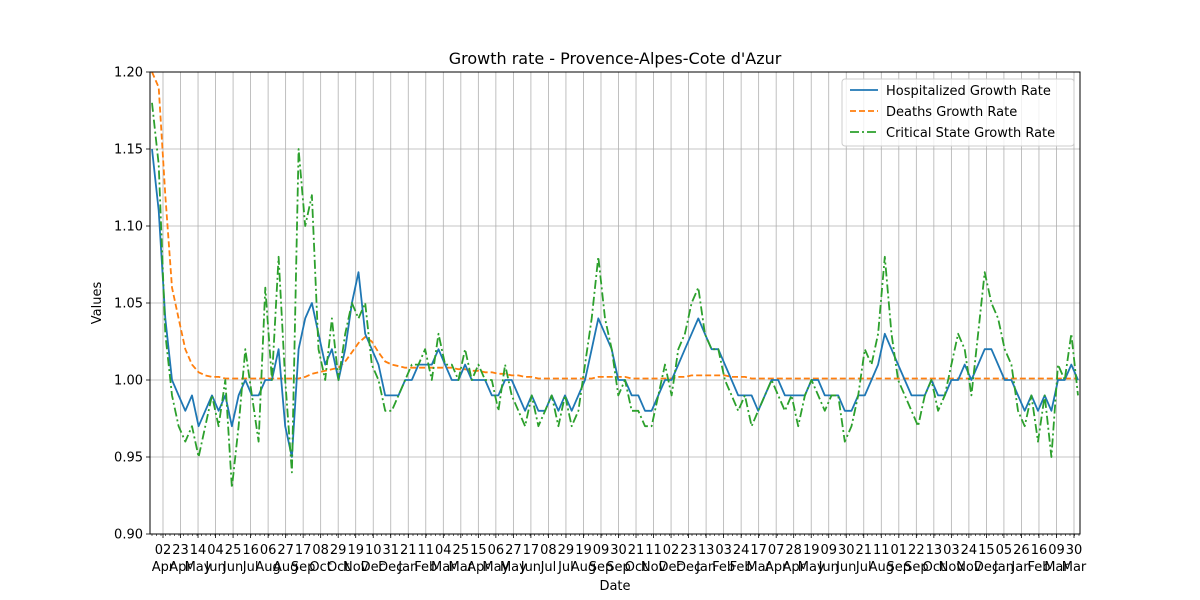 The width and height of the screenshot is (1200, 600). I want to click on x-tick-day: 26, so click(1021, 550).